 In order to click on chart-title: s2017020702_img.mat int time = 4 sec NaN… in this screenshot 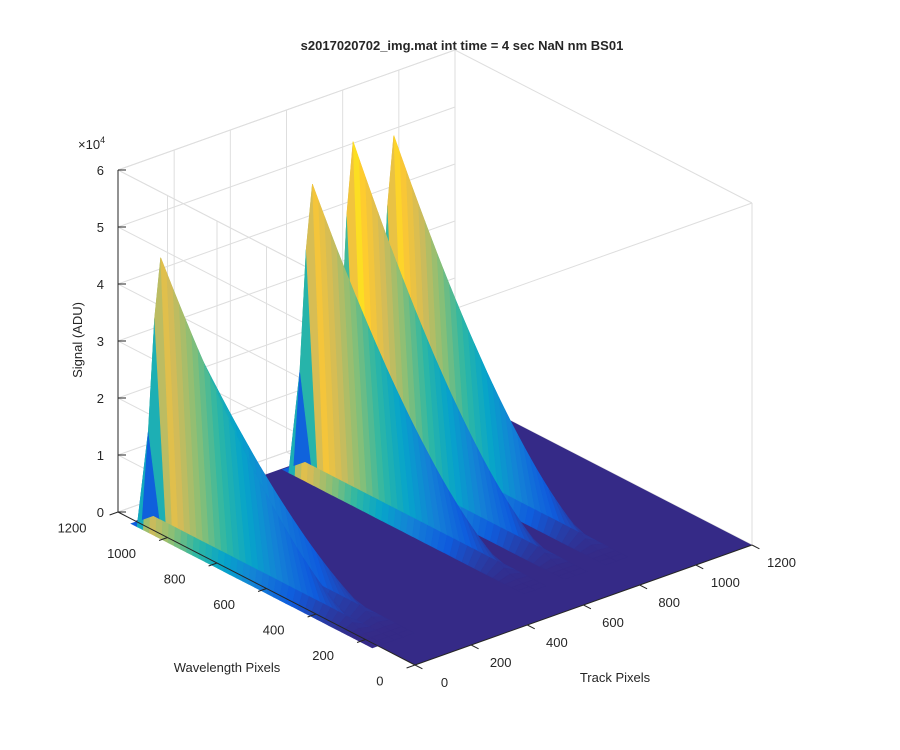, I will do `click(462, 45)`.